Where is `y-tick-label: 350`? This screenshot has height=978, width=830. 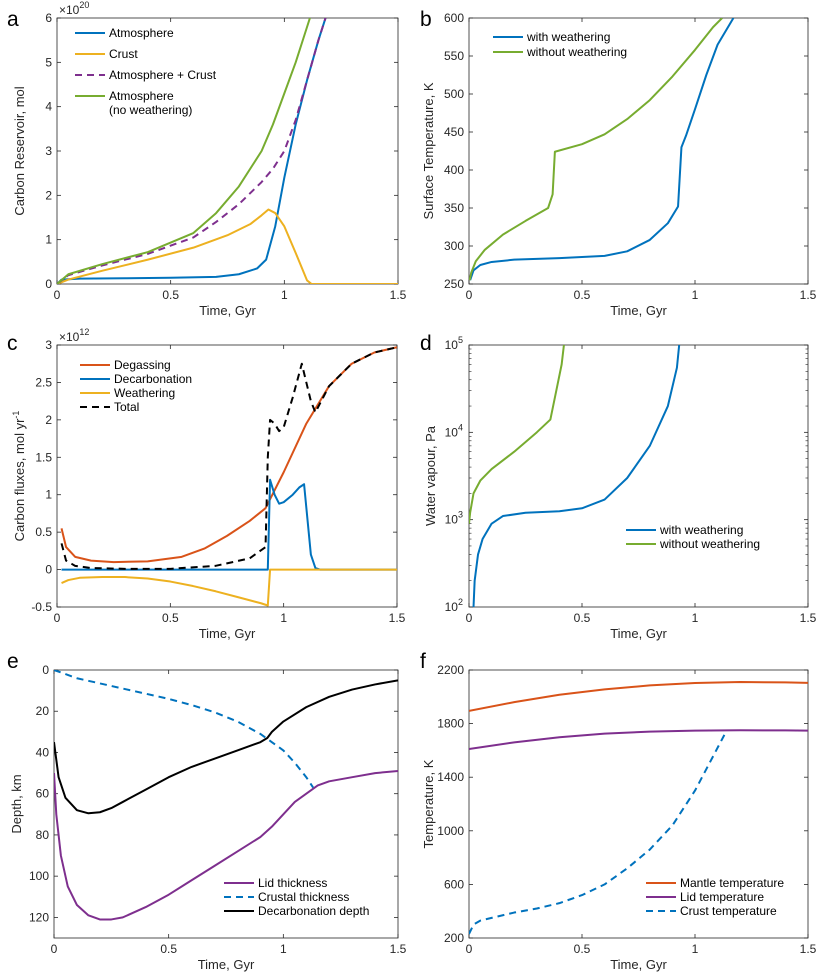 y-tick-label: 350 is located at coordinates (454, 208).